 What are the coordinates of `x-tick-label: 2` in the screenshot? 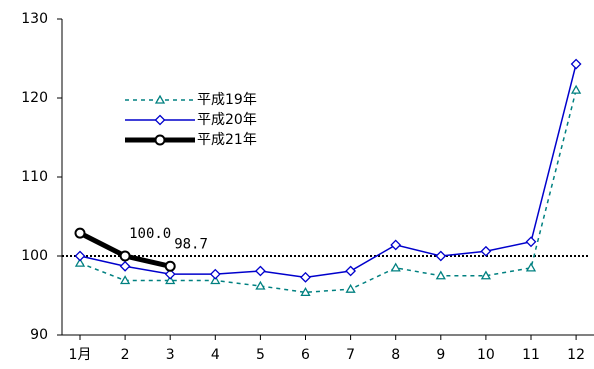 It's located at (125, 355).